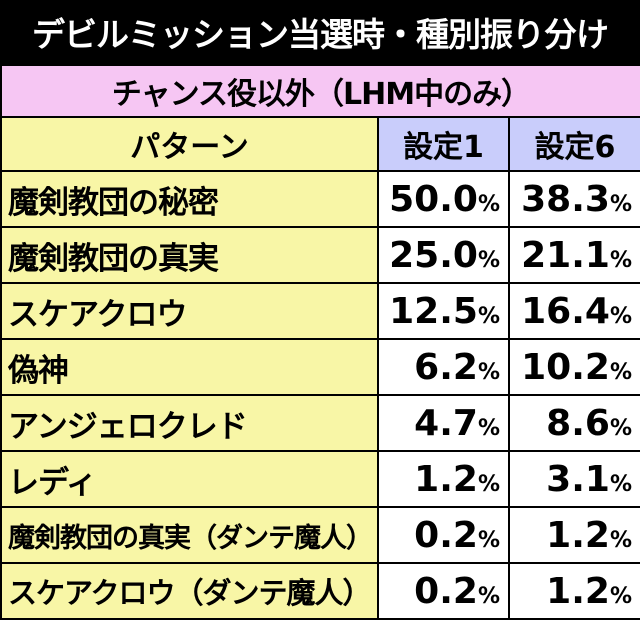  I want to click on table-row: 偽神 6.2% 10.2%, so click(320, 367).